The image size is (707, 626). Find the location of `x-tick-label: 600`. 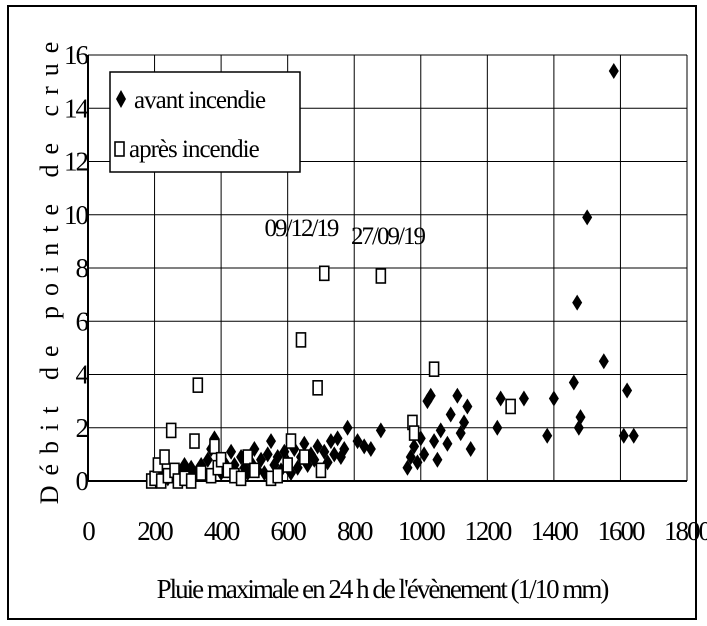

x-tick-label: 600 is located at coordinates (288, 531).